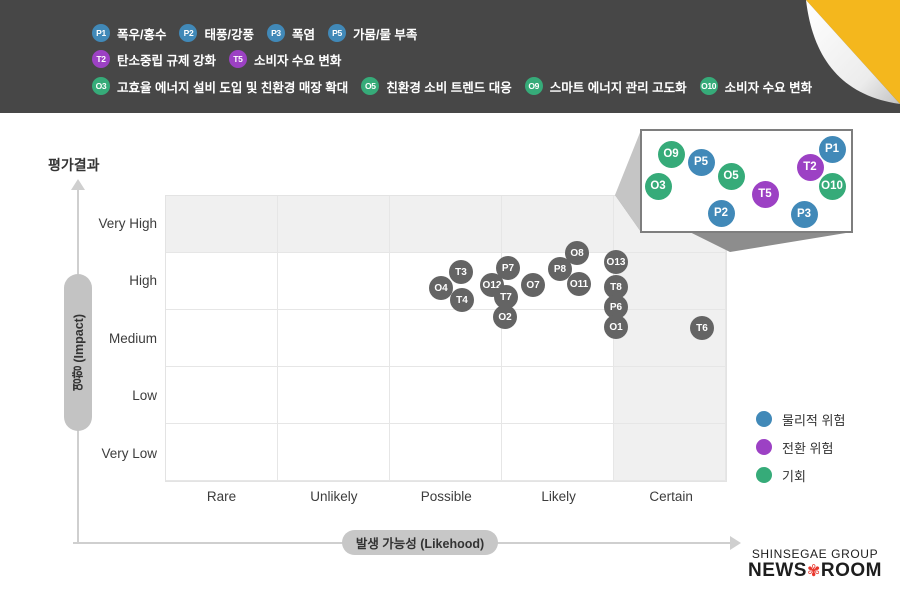  Describe the element at coordinates (275, 33) in the screenshot. I see `risk-code-badge: P3` at that location.